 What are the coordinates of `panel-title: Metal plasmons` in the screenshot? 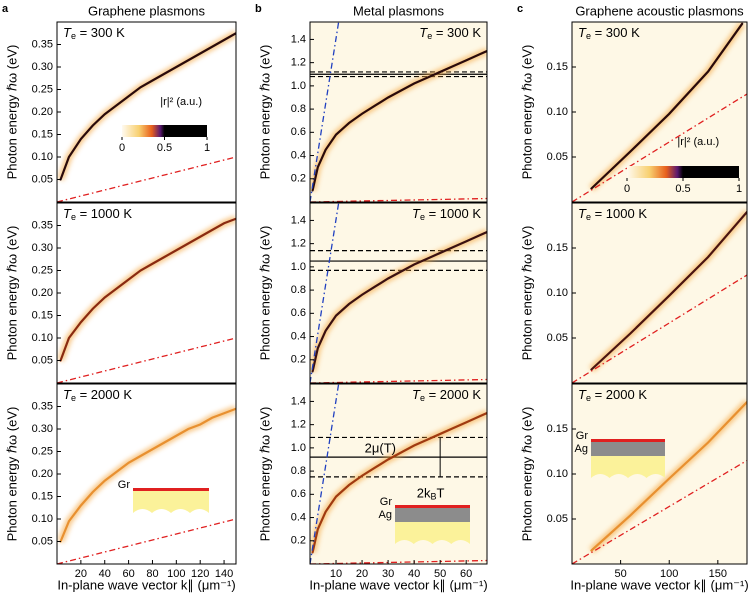 It's located at (399, 10).